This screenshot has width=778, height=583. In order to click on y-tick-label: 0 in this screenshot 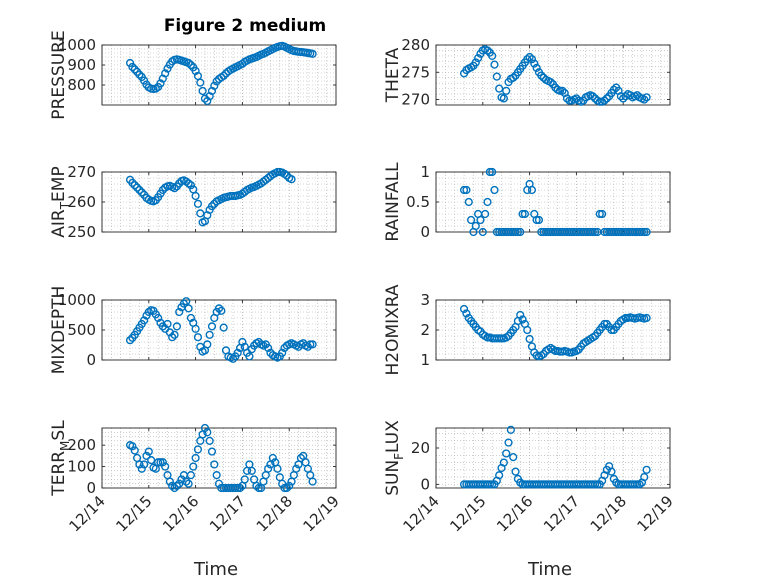, I will do `click(91, 360)`.